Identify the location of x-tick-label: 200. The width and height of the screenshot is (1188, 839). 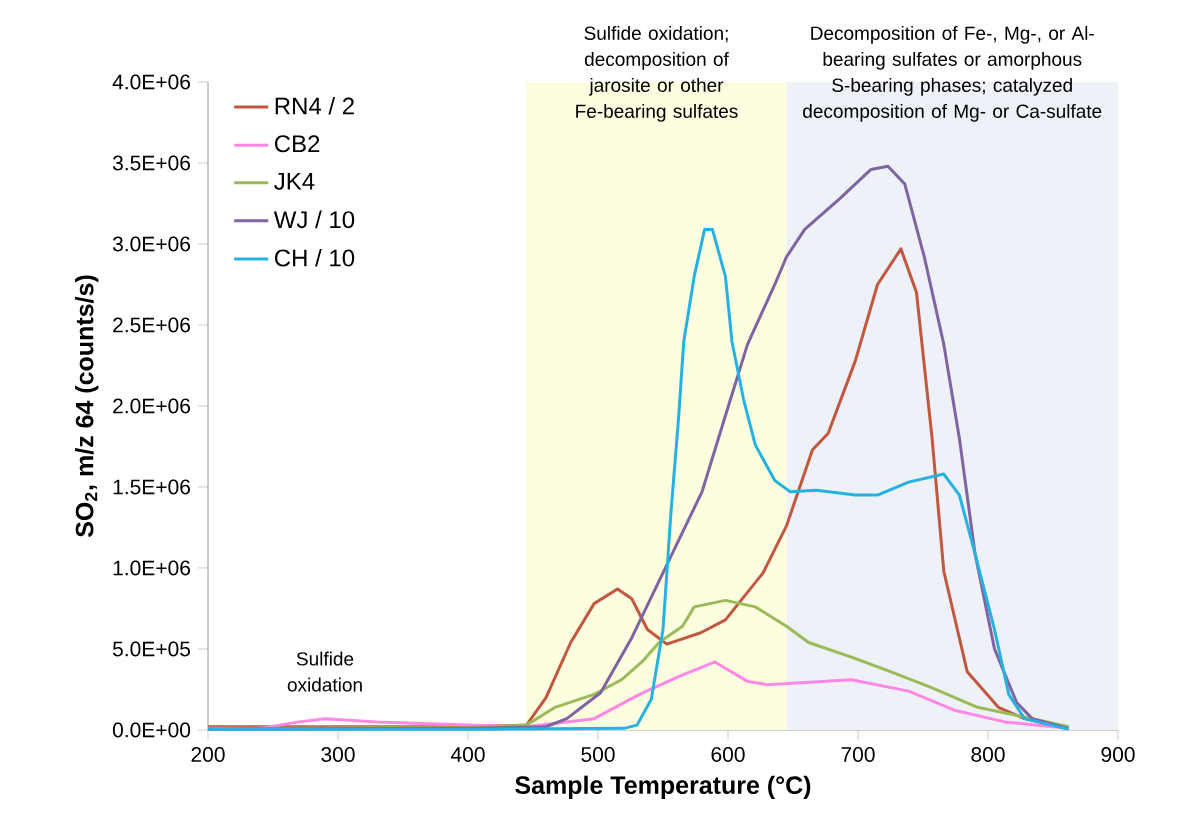
(208, 754).